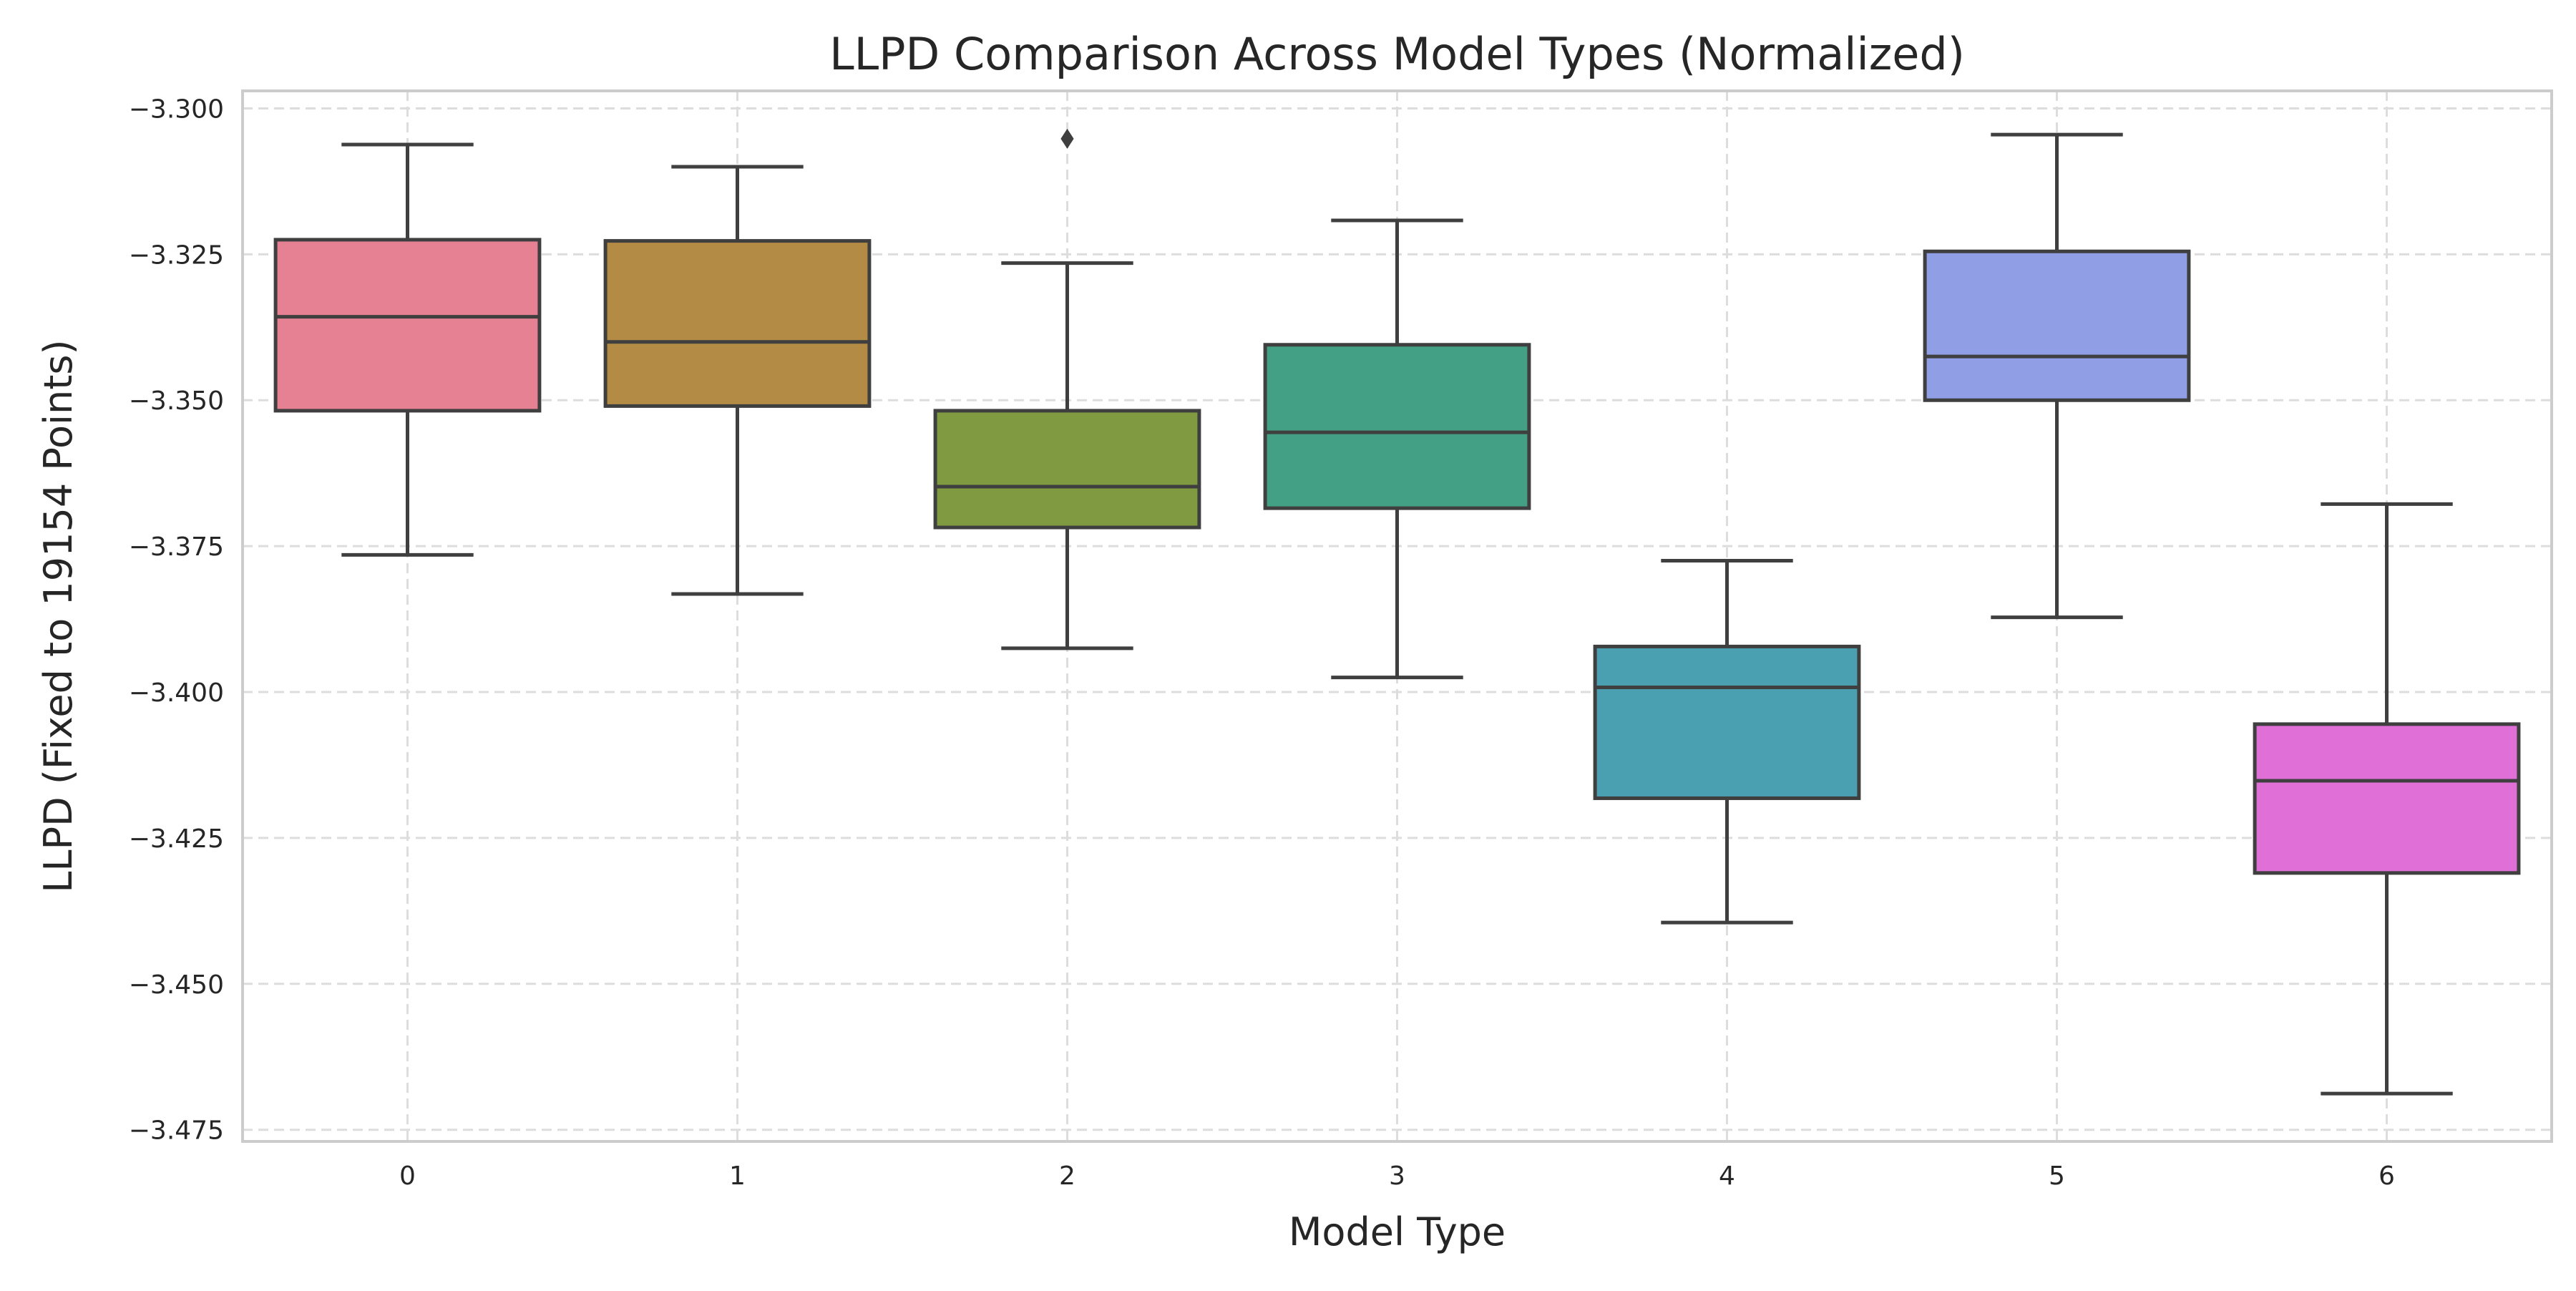 This screenshot has width=2576, height=1291. I want to click on y-tick-label: −3.325, so click(176, 255).